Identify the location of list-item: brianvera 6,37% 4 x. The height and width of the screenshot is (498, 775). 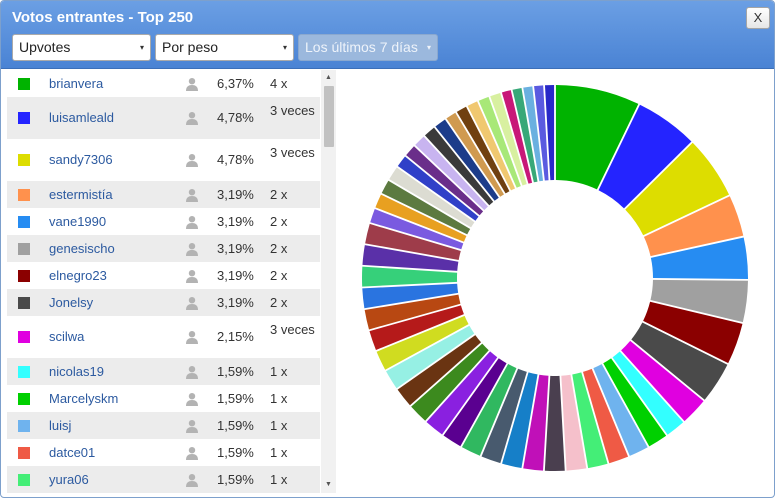
(163, 83).